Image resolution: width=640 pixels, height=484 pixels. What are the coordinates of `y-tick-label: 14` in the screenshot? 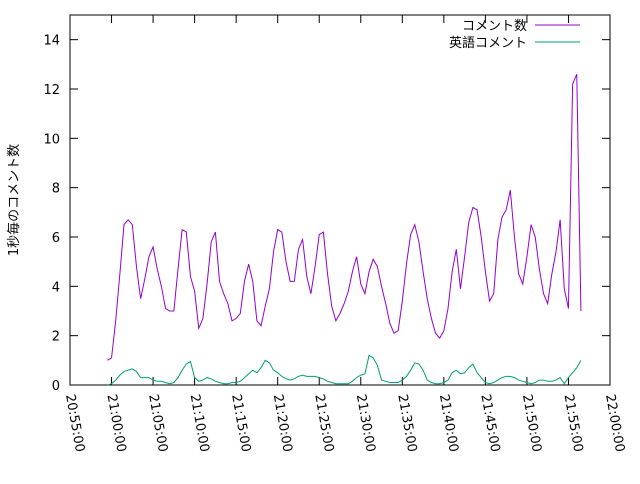 It's located at (51, 41).